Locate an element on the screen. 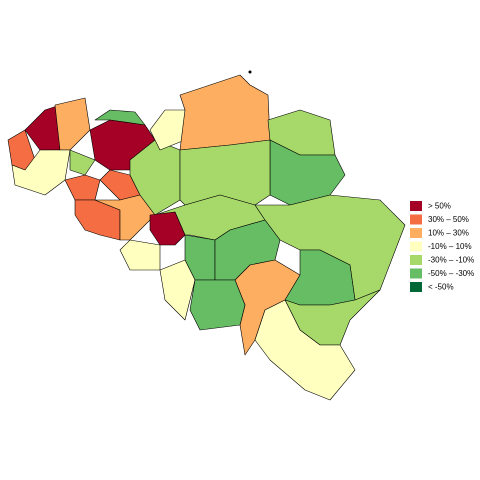  enclave-dot is located at coordinates (250, 72).